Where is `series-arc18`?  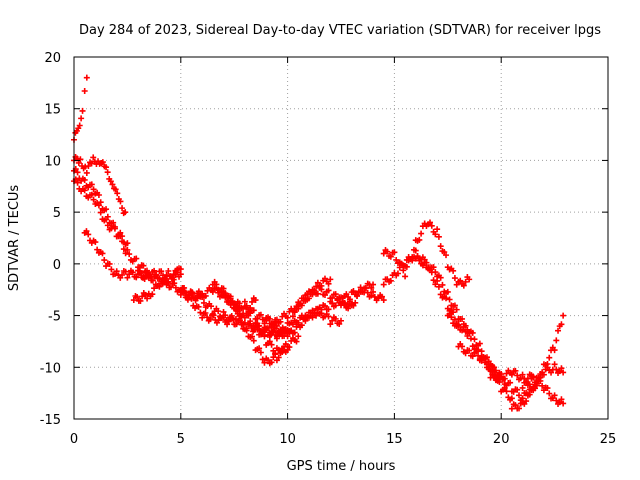 series-arc18 is located at coordinates (426, 254).